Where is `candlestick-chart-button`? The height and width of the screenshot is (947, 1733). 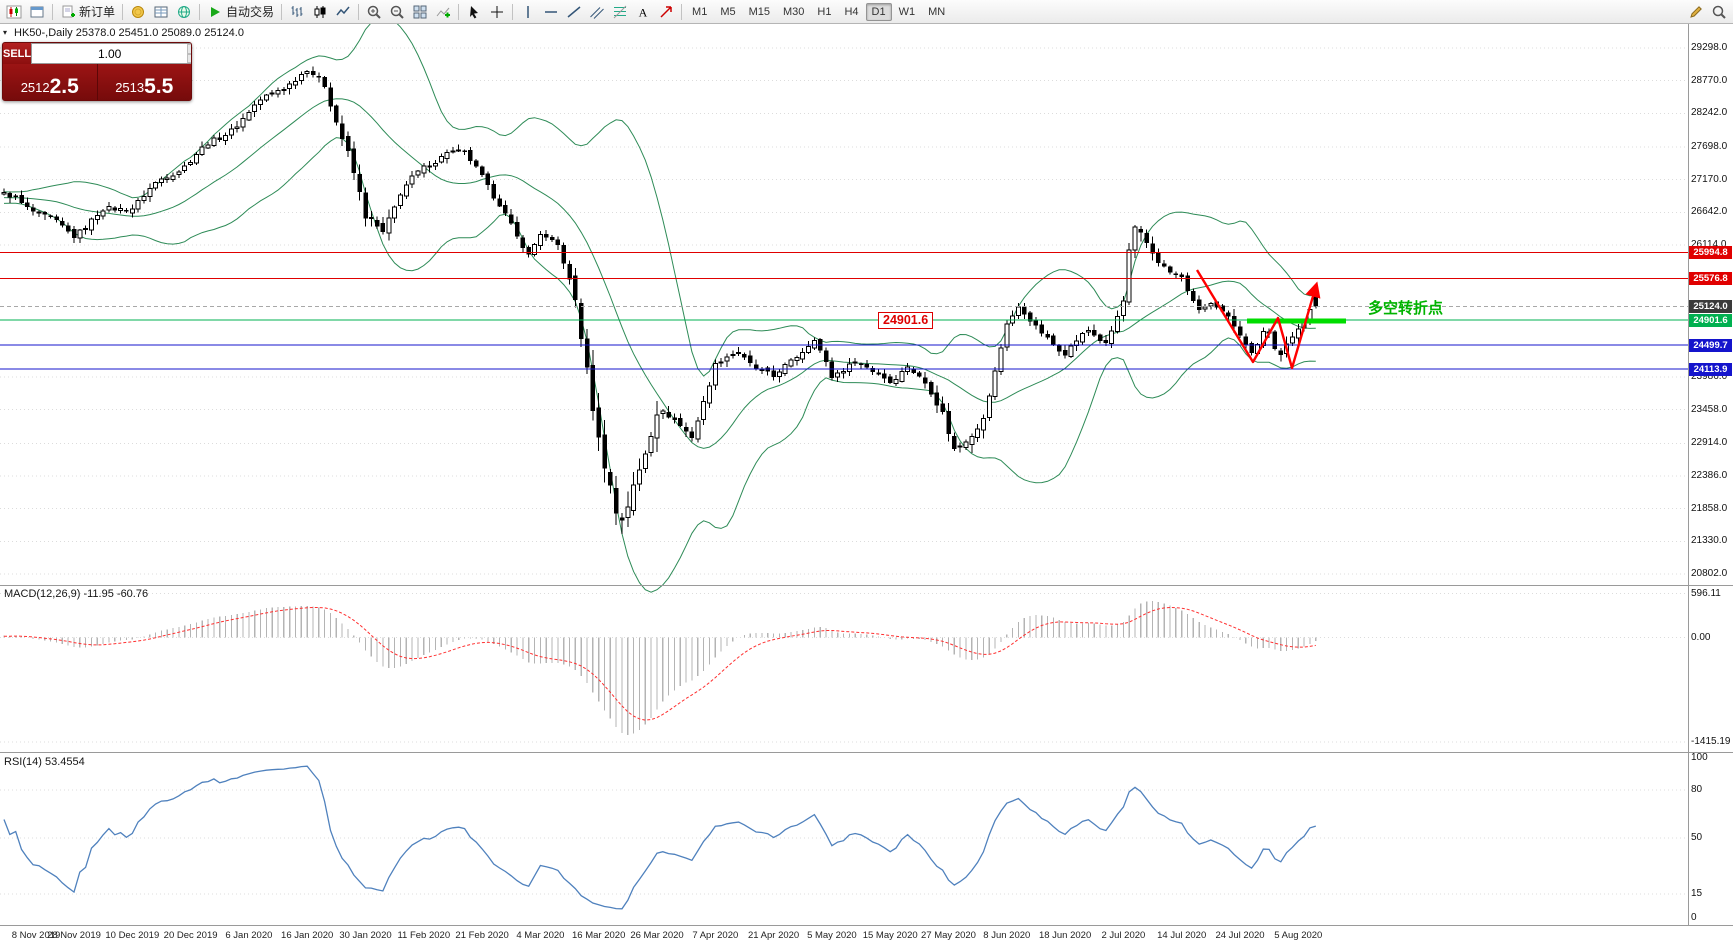 candlestick-chart-button is located at coordinates (320, 12).